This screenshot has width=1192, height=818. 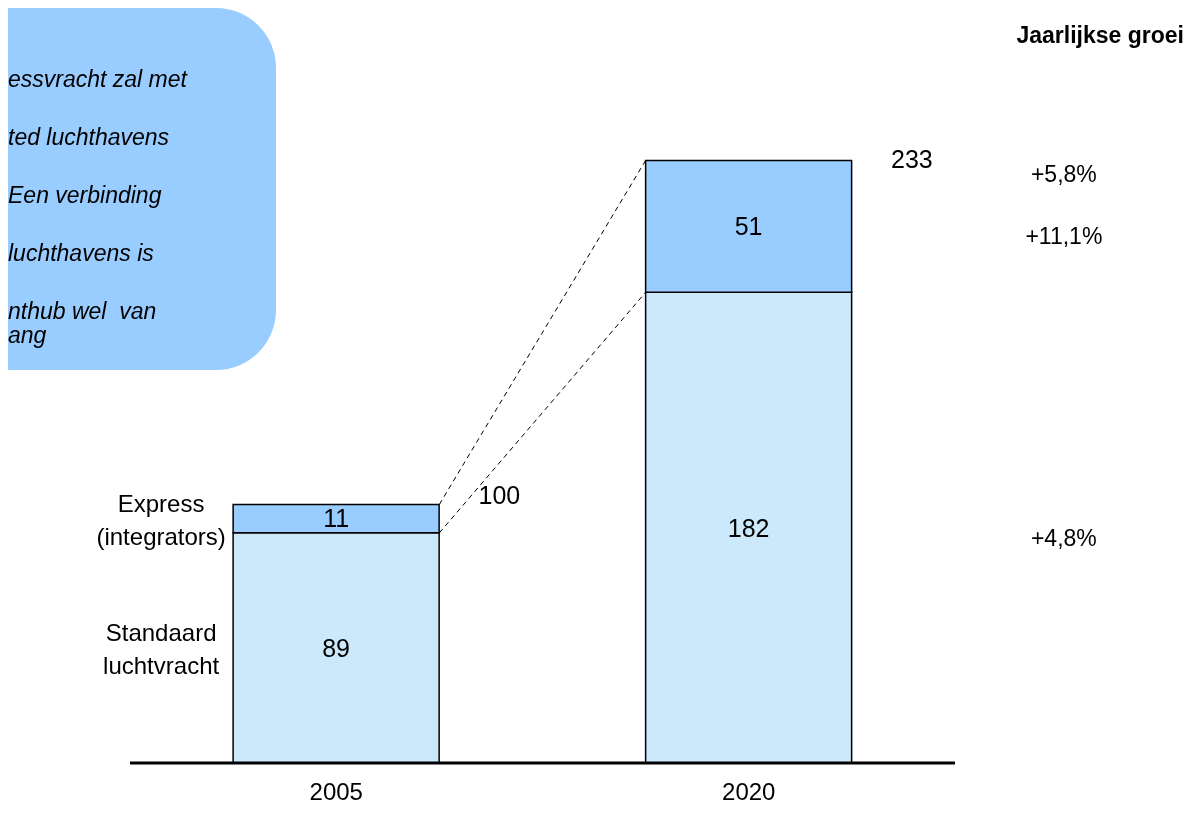 What do you see at coordinates (336, 792) in the screenshot?
I see `x-tick-label: 2005` at bounding box center [336, 792].